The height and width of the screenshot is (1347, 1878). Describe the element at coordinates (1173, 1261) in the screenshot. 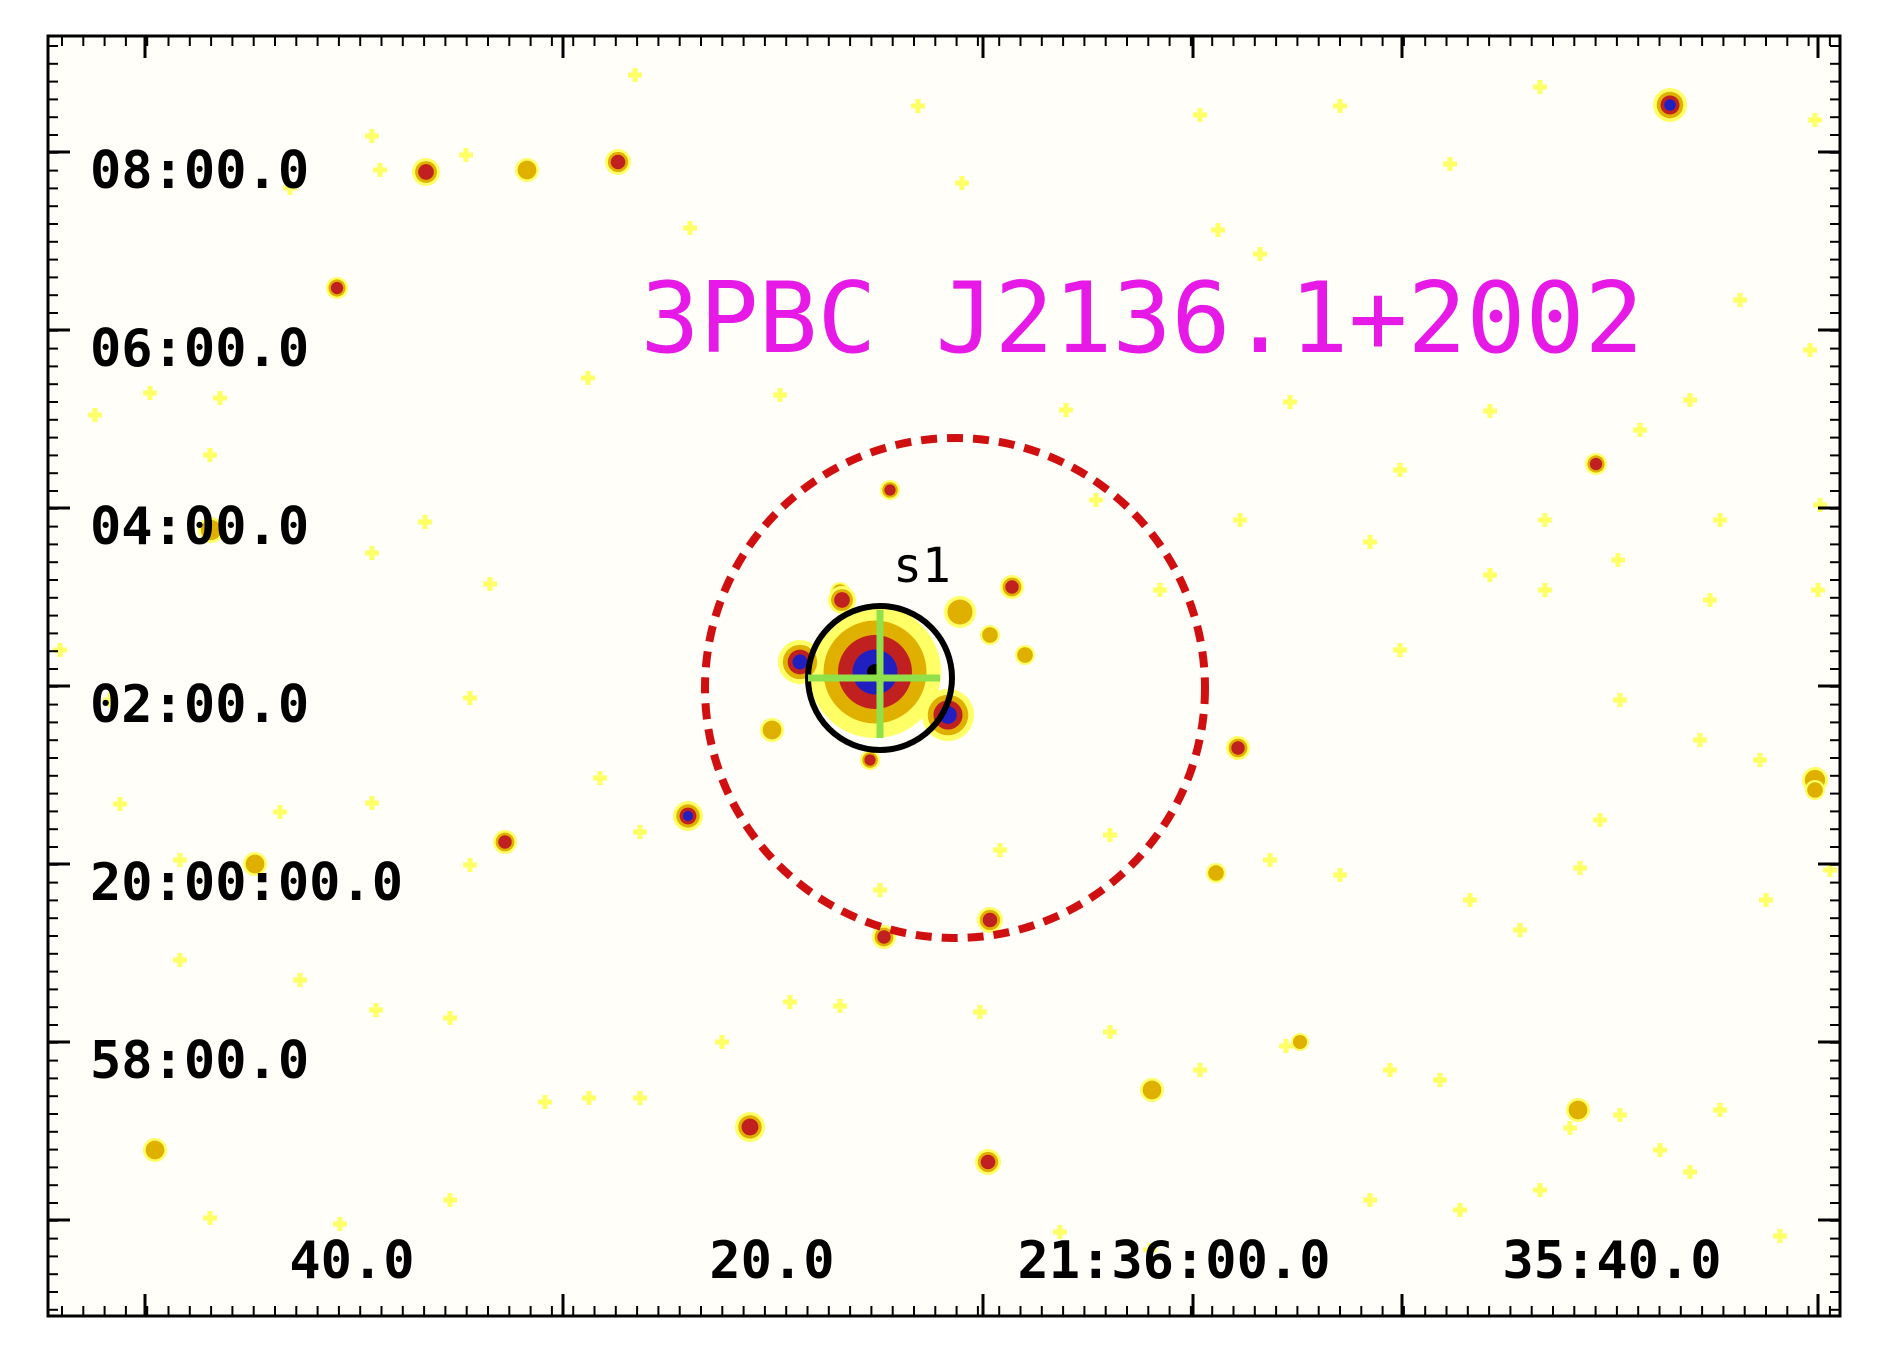

I see `x-tick-label: 21:36:00.0` at that location.